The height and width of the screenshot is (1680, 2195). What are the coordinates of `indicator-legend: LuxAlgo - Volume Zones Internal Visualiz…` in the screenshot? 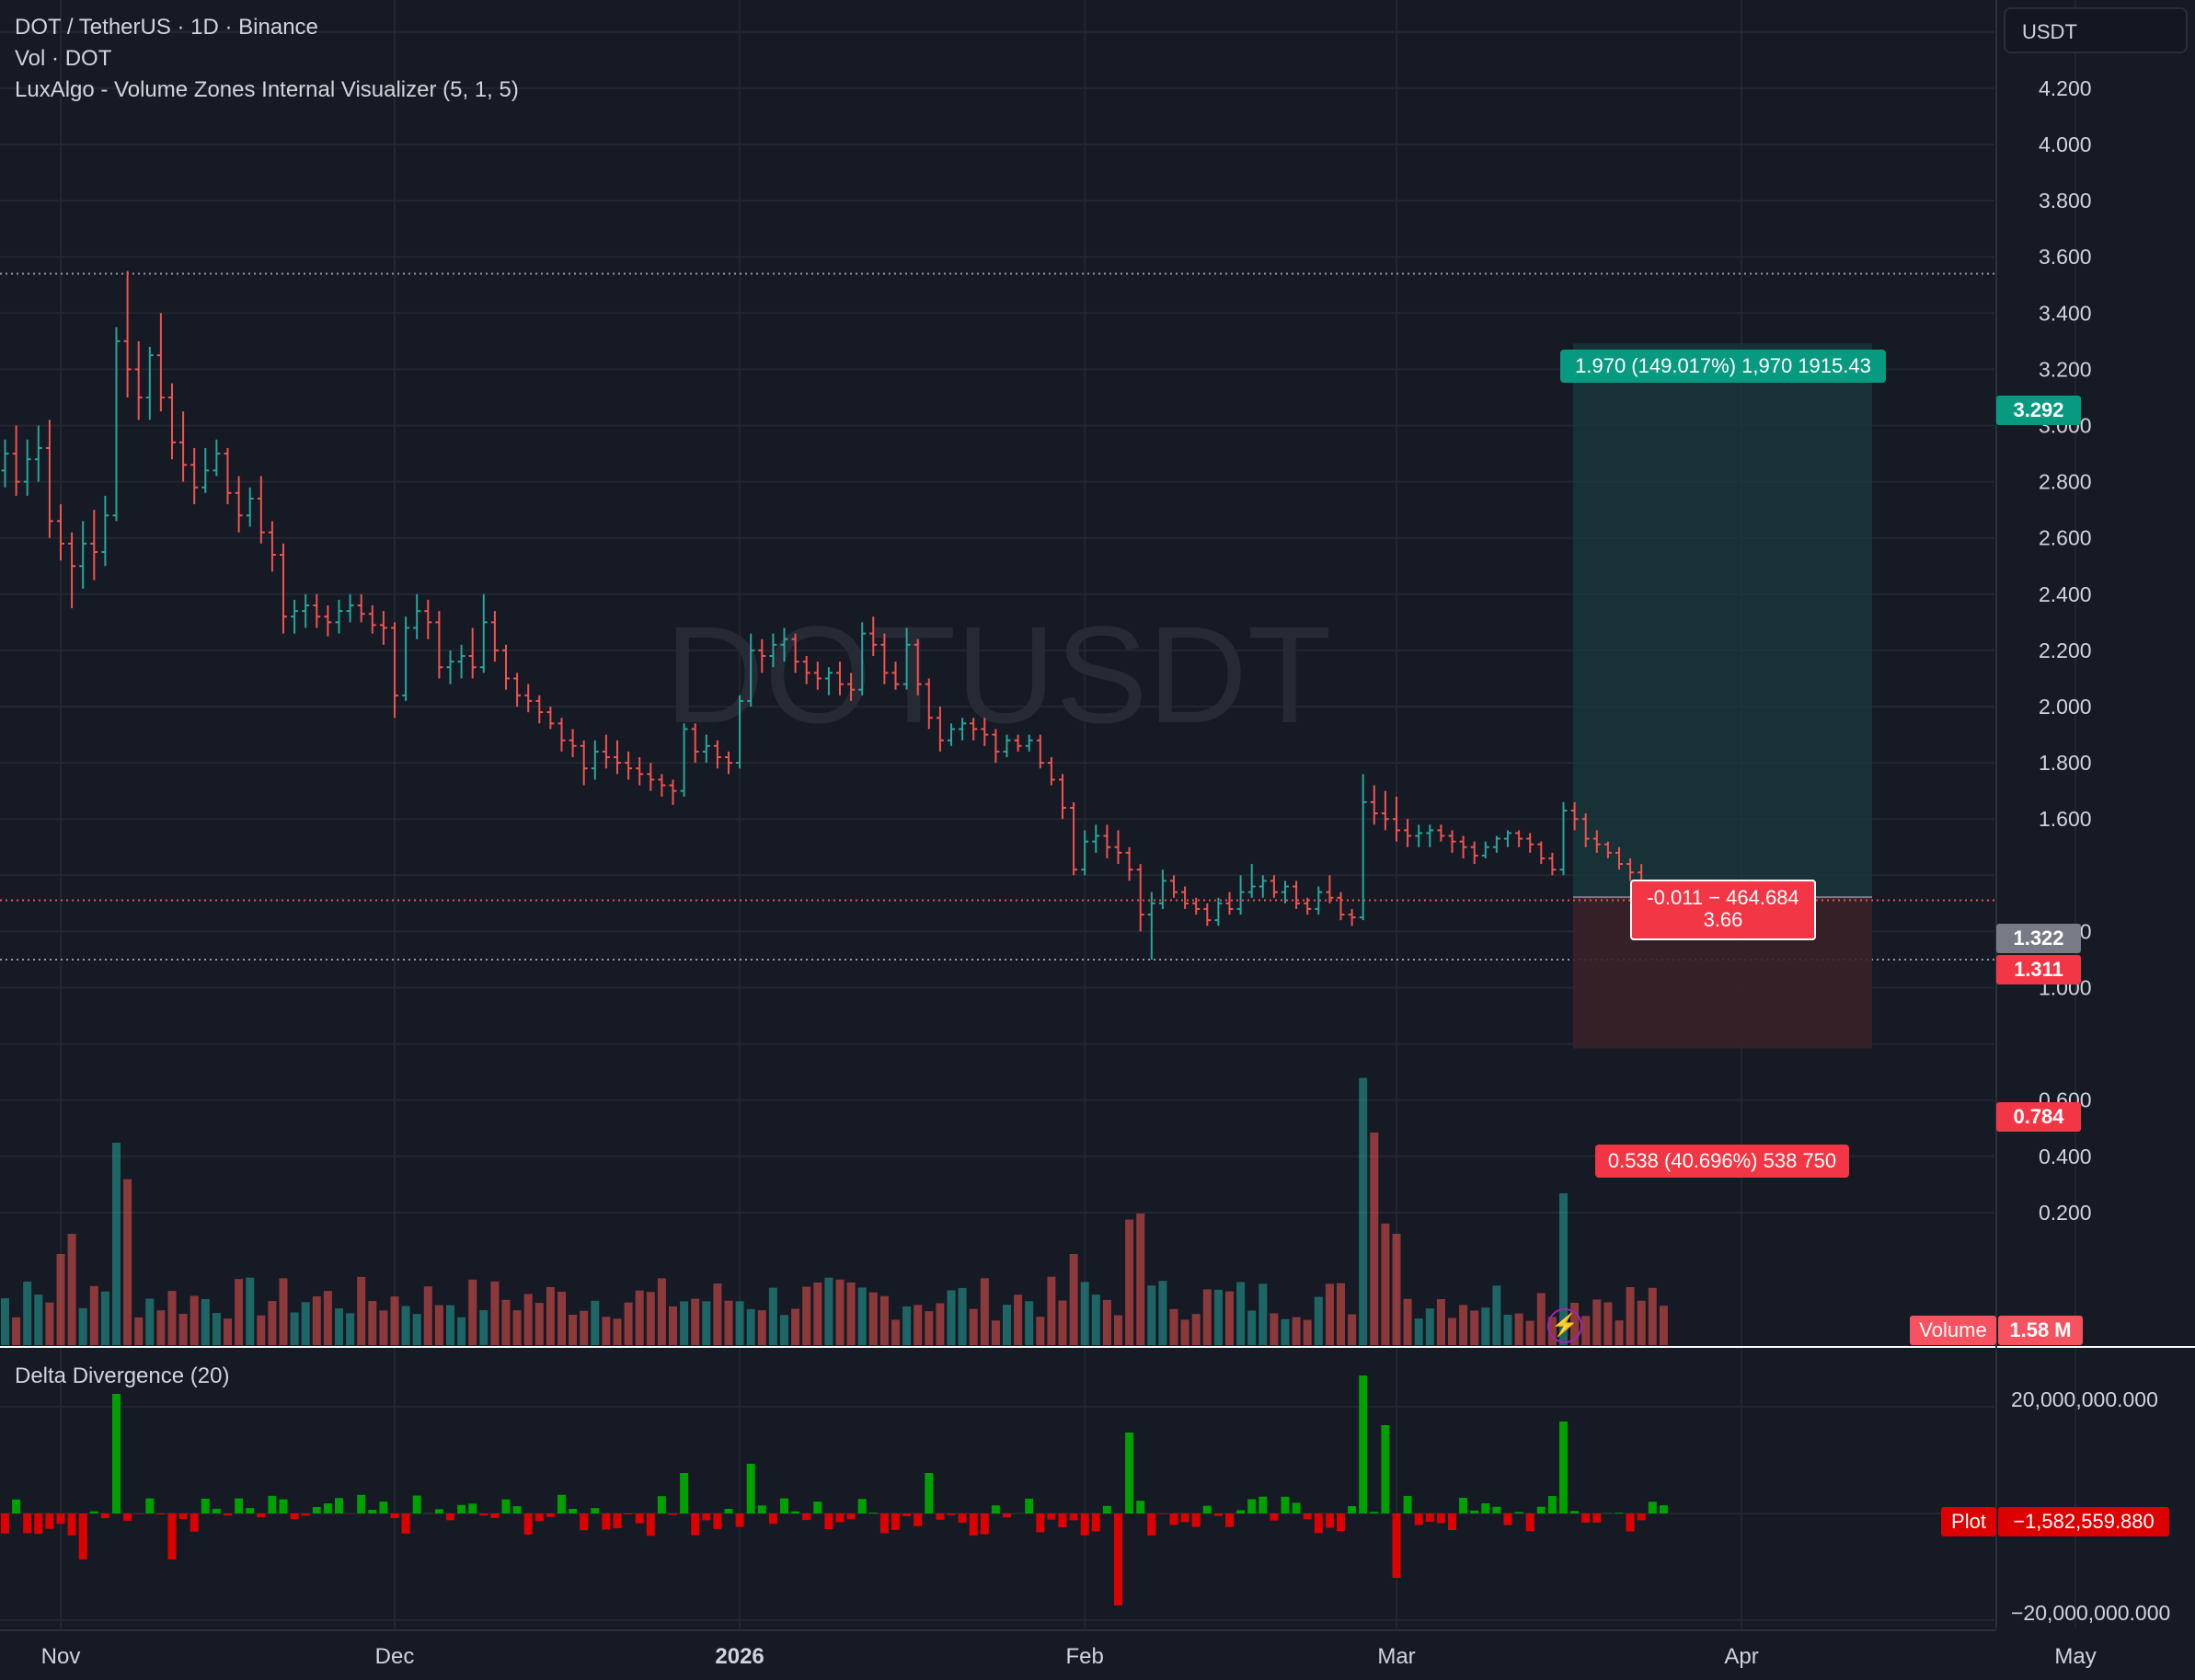 It's located at (267, 89).